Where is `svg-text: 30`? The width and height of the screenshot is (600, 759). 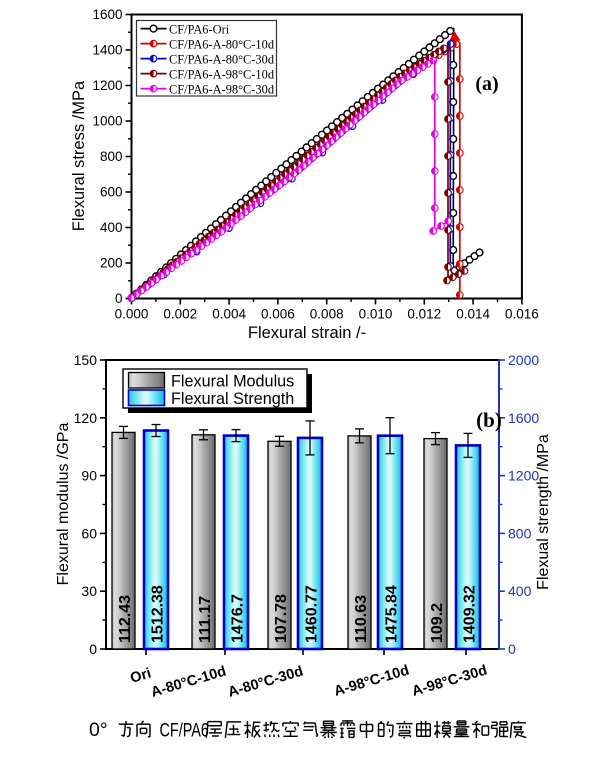 svg-text: 30 is located at coordinates (89, 591).